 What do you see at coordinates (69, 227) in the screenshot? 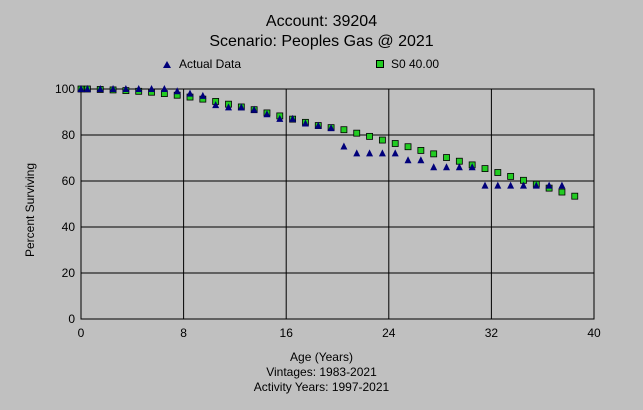
I see `y-tick-label: 40` at bounding box center [69, 227].